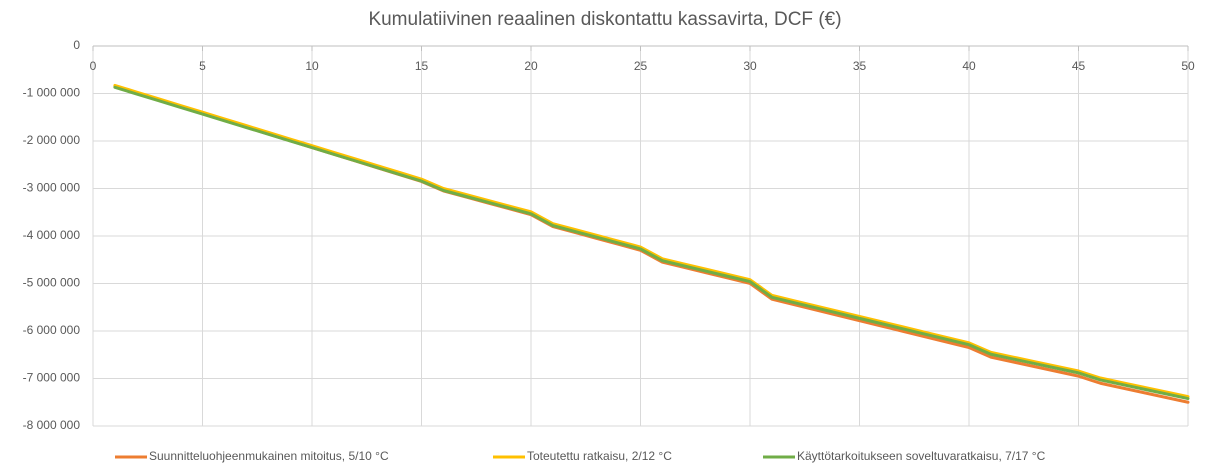 The height and width of the screenshot is (468, 1210). Describe the element at coordinates (1188, 66) in the screenshot. I see `x-tick-label: 50` at that location.